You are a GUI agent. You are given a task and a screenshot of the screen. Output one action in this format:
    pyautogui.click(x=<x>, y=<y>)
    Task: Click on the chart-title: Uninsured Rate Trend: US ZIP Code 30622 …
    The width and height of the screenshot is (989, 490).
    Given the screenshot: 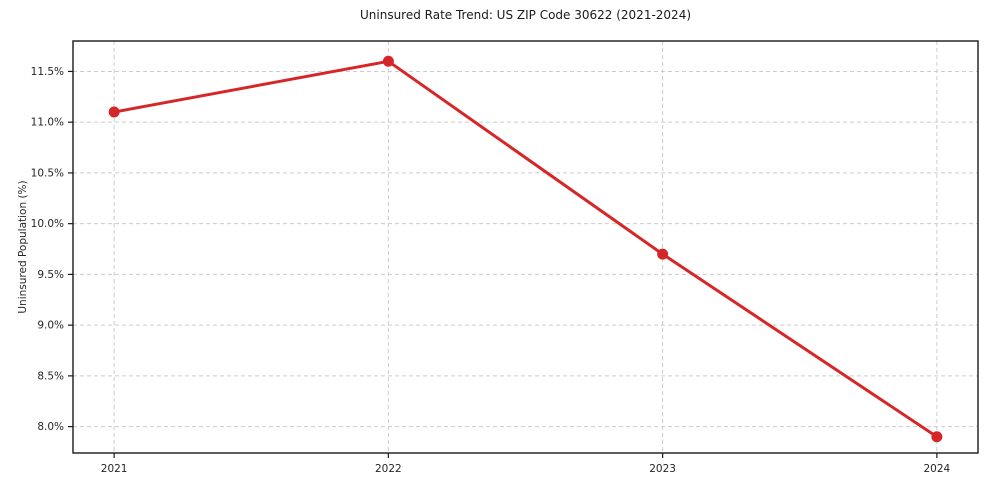 What is the action you would take?
    pyautogui.click(x=525, y=15)
    